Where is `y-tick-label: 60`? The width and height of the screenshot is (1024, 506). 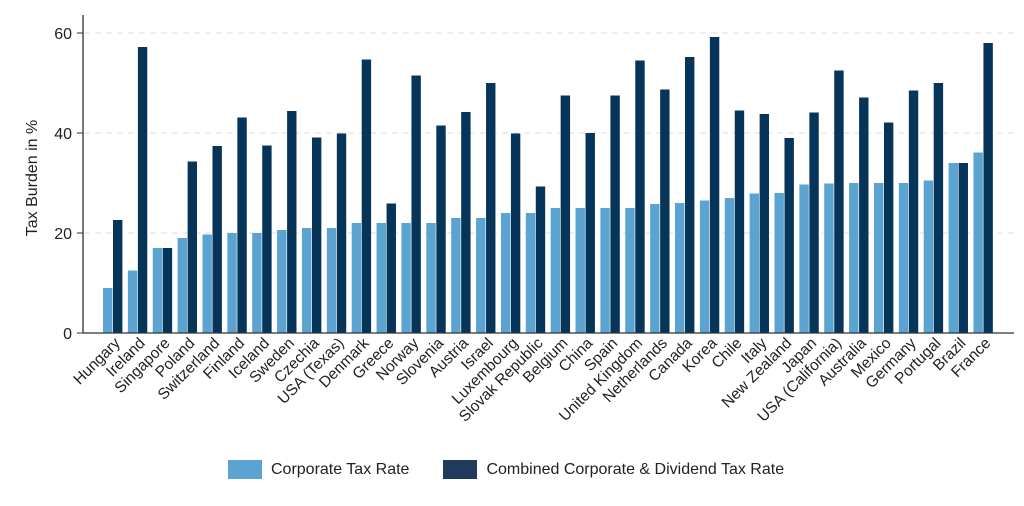 y-tick-label: 60 is located at coordinates (63, 34).